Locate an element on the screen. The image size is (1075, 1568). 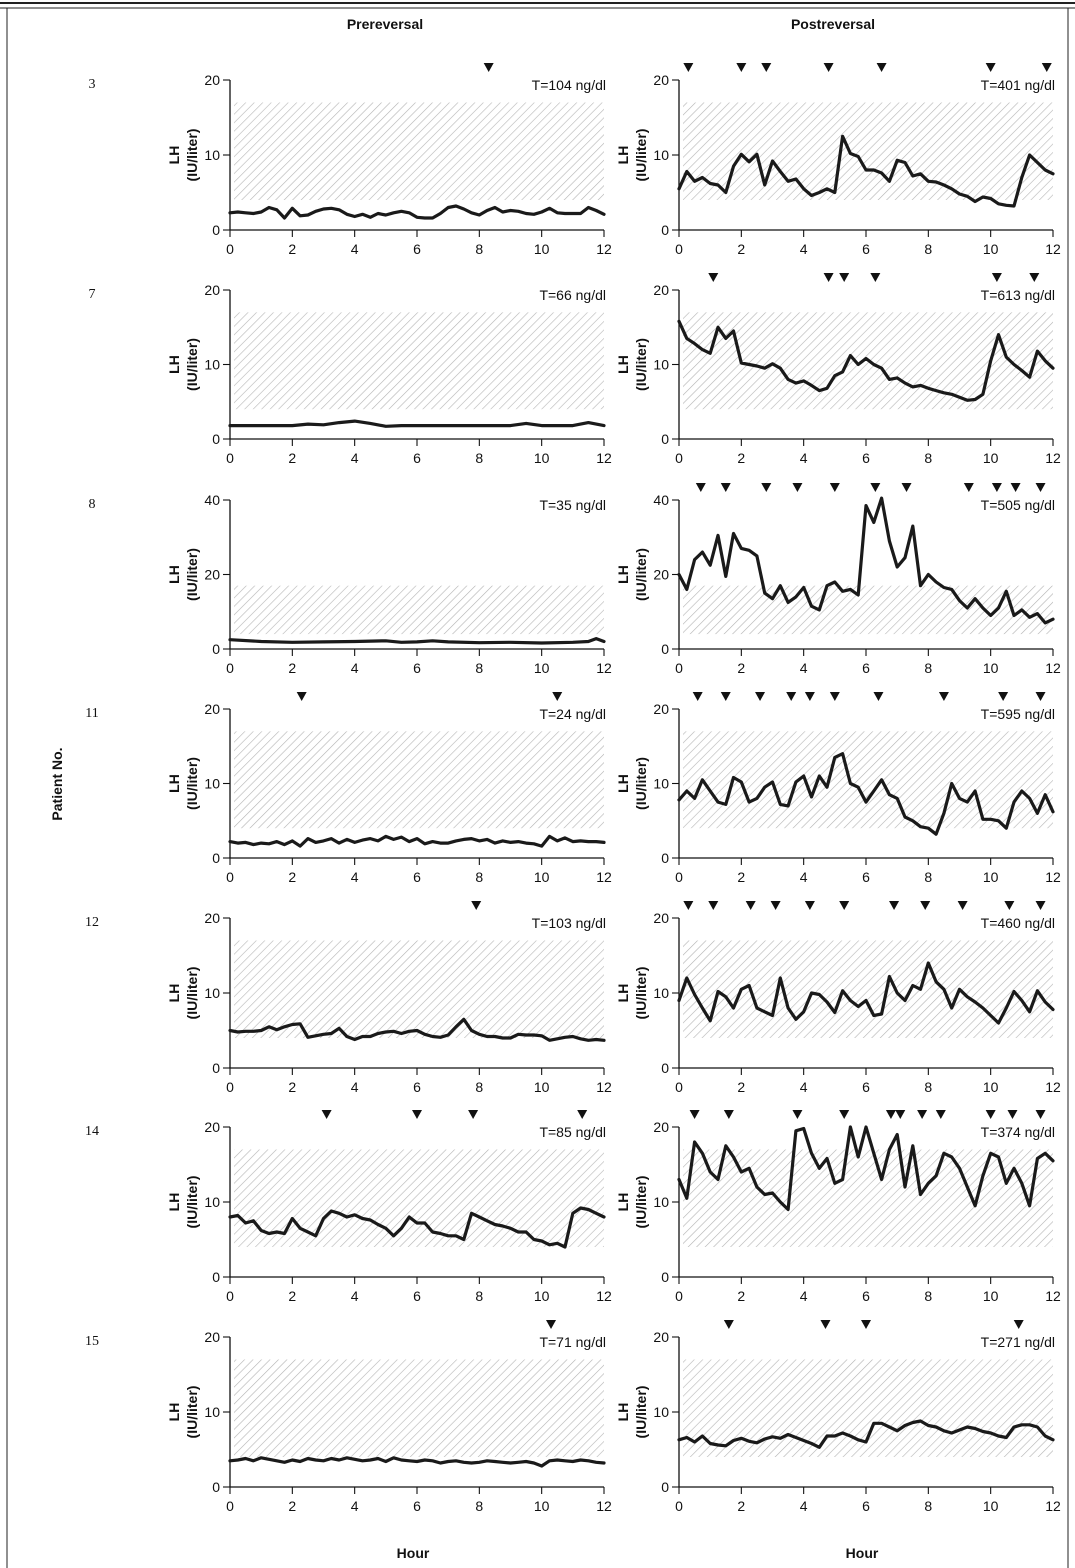
panel-15-postreversal: 0 10 20 0 2 4 6 8 10 12 T=271 ng/dl LH (IU/liter) is located at coordinates (838, 1417).